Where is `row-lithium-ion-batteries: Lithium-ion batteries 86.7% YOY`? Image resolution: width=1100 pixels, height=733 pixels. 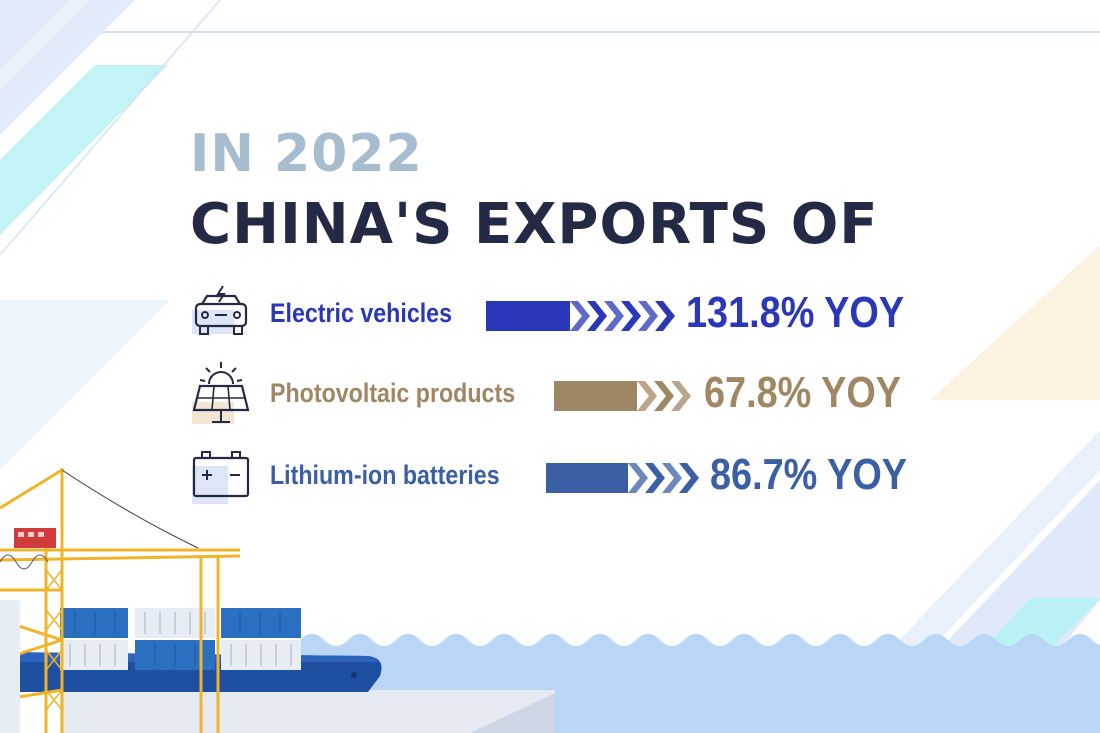 row-lithium-ion-batteries: Lithium-ion batteries 86.7% YOY is located at coordinates (568, 476).